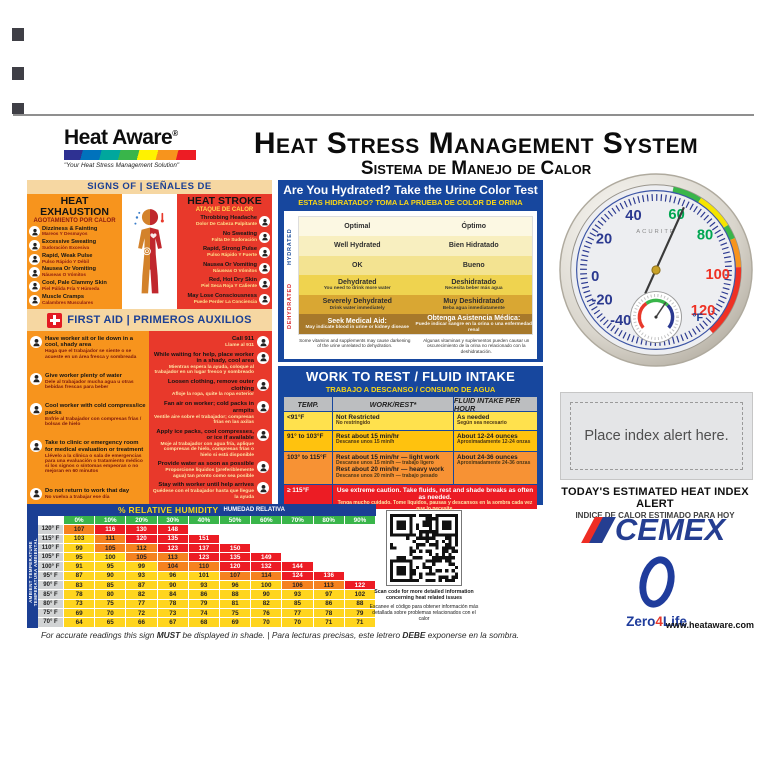 The width and height of the screenshot is (768, 768). What do you see at coordinates (236, 604) in the screenshot?
I see `heat-index-cell: 81` at bounding box center [236, 604].